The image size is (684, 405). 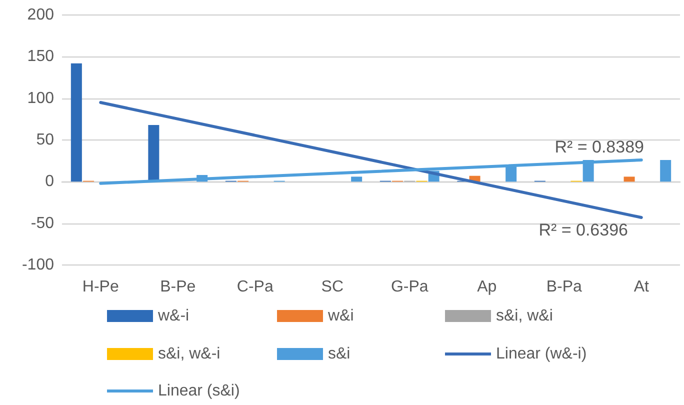 What do you see at coordinates (599, 147) in the screenshot?
I see `annotation: R² = 0.8389` at bounding box center [599, 147].